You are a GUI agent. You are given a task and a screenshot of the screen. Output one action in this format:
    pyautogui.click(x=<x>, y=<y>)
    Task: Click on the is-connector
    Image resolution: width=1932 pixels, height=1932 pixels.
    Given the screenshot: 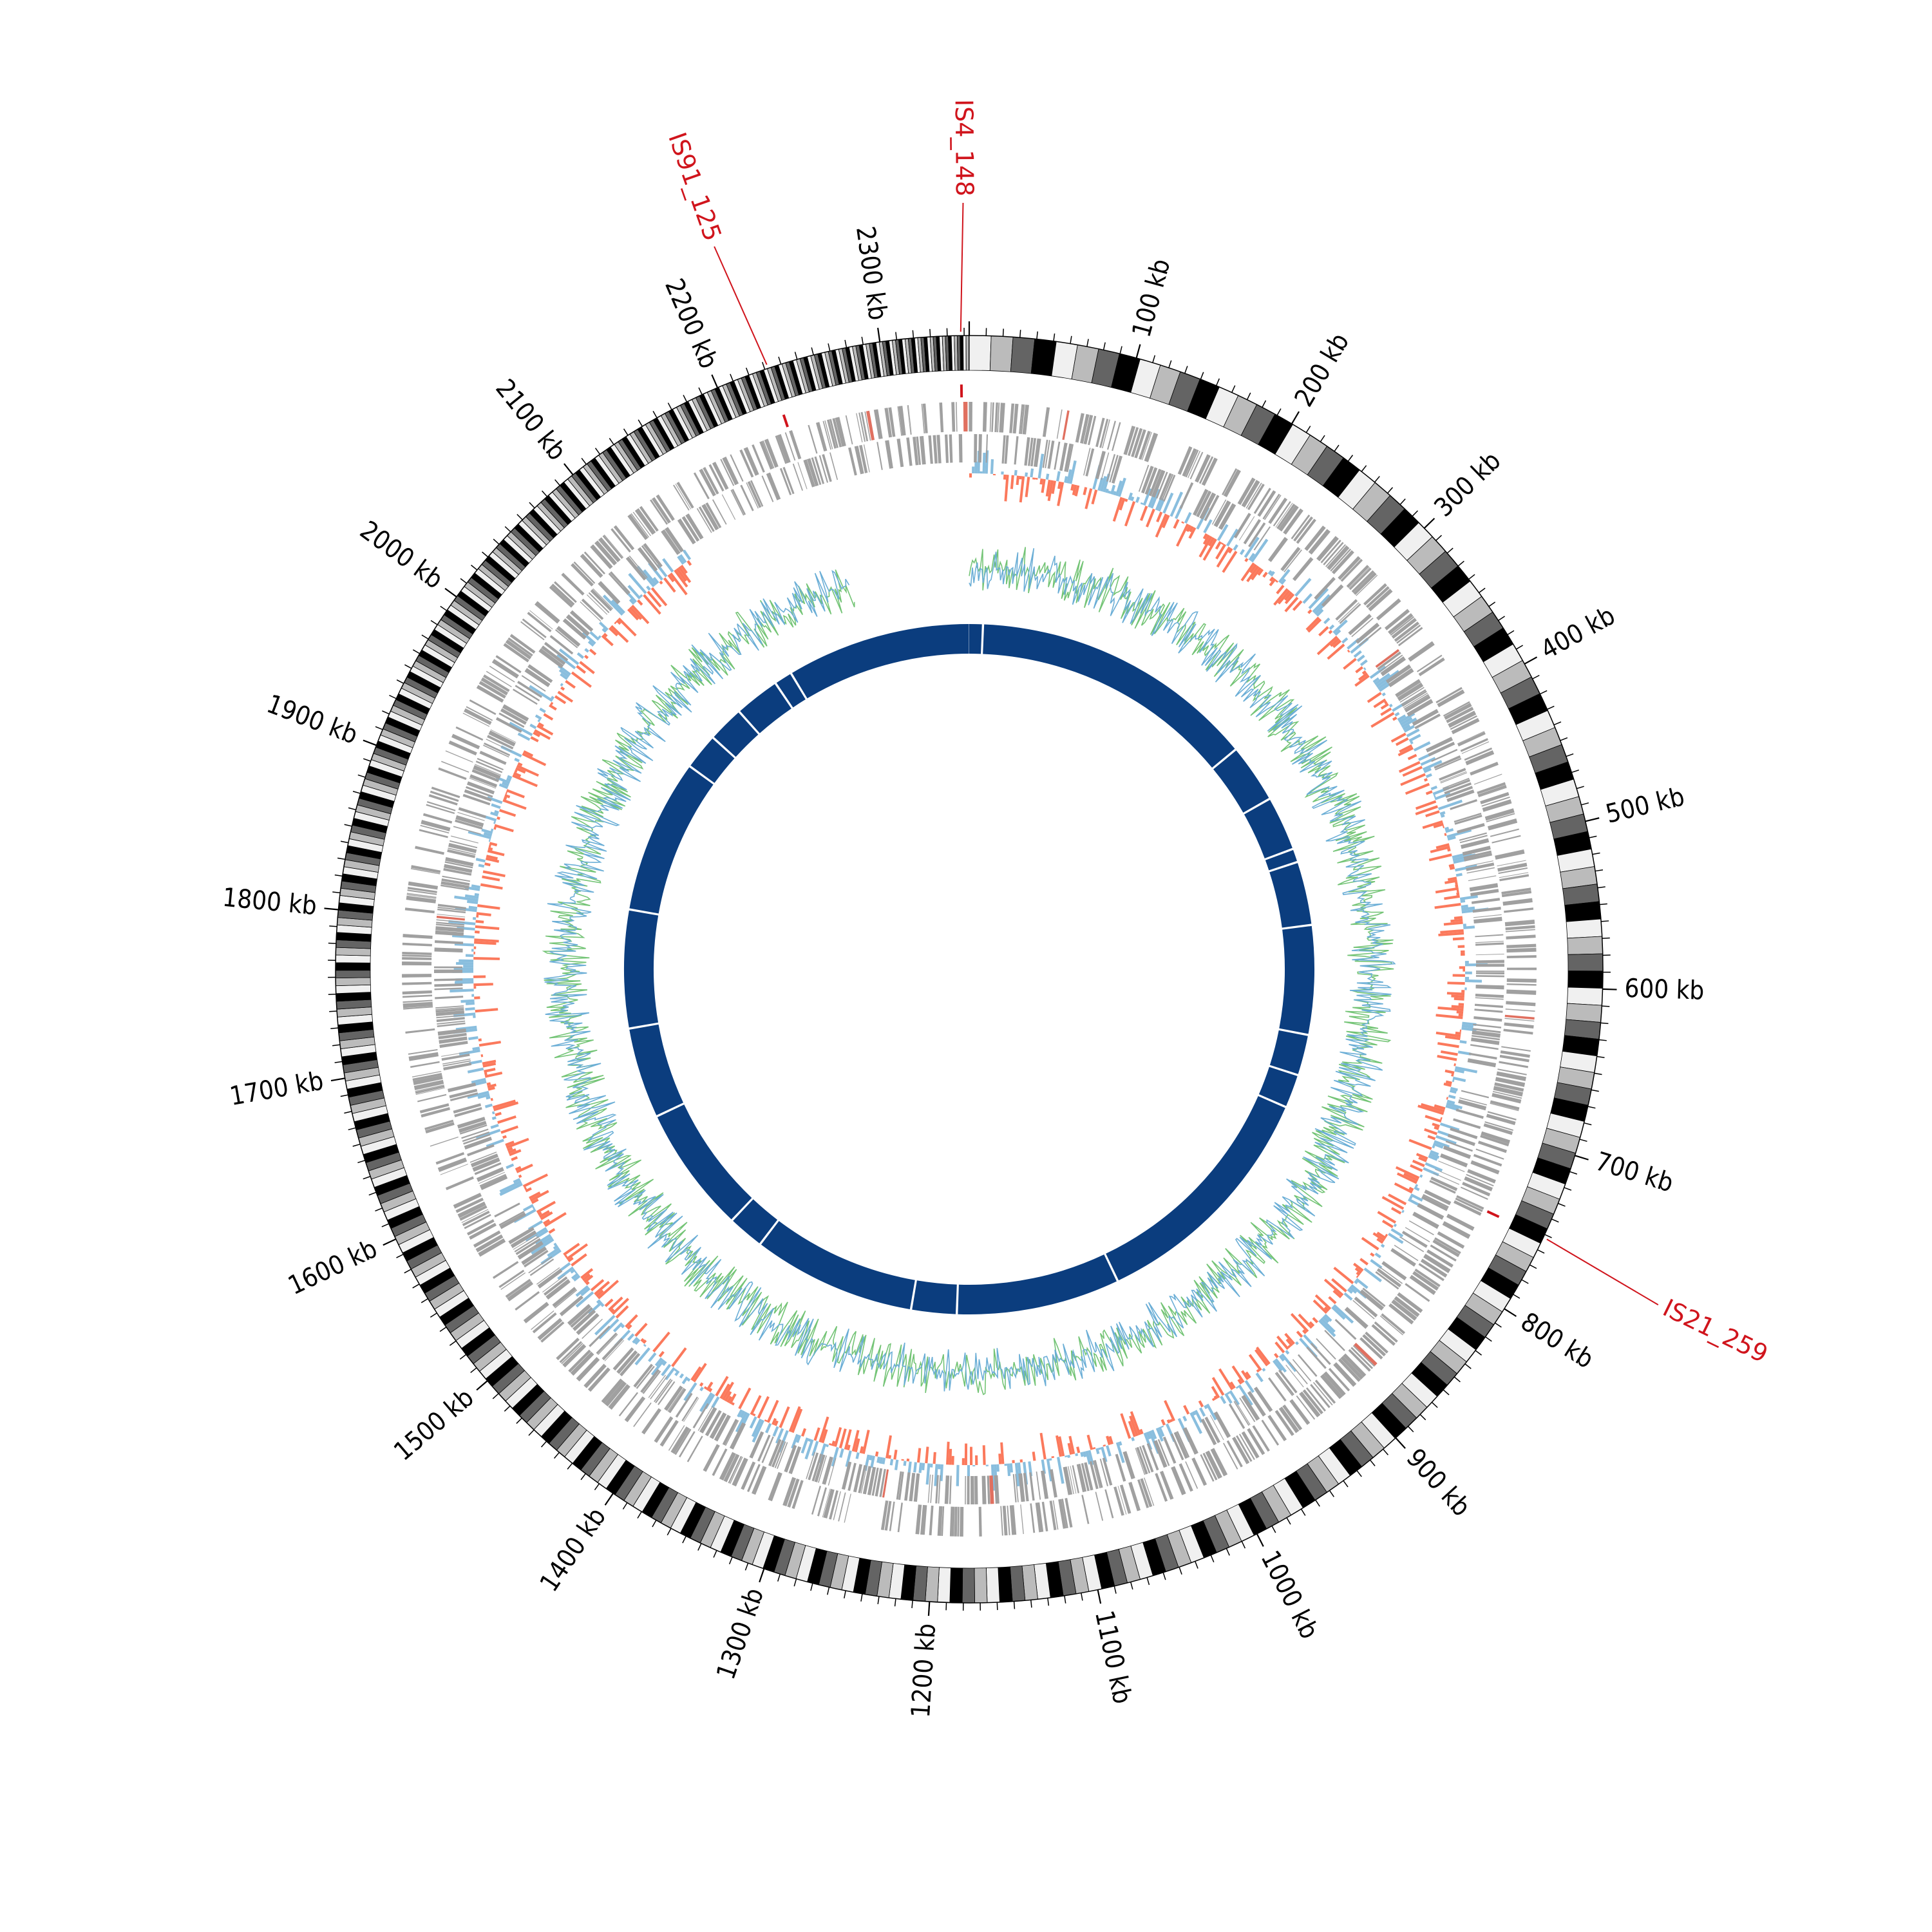 What is the action you would take?
    pyautogui.click(x=741, y=305)
    